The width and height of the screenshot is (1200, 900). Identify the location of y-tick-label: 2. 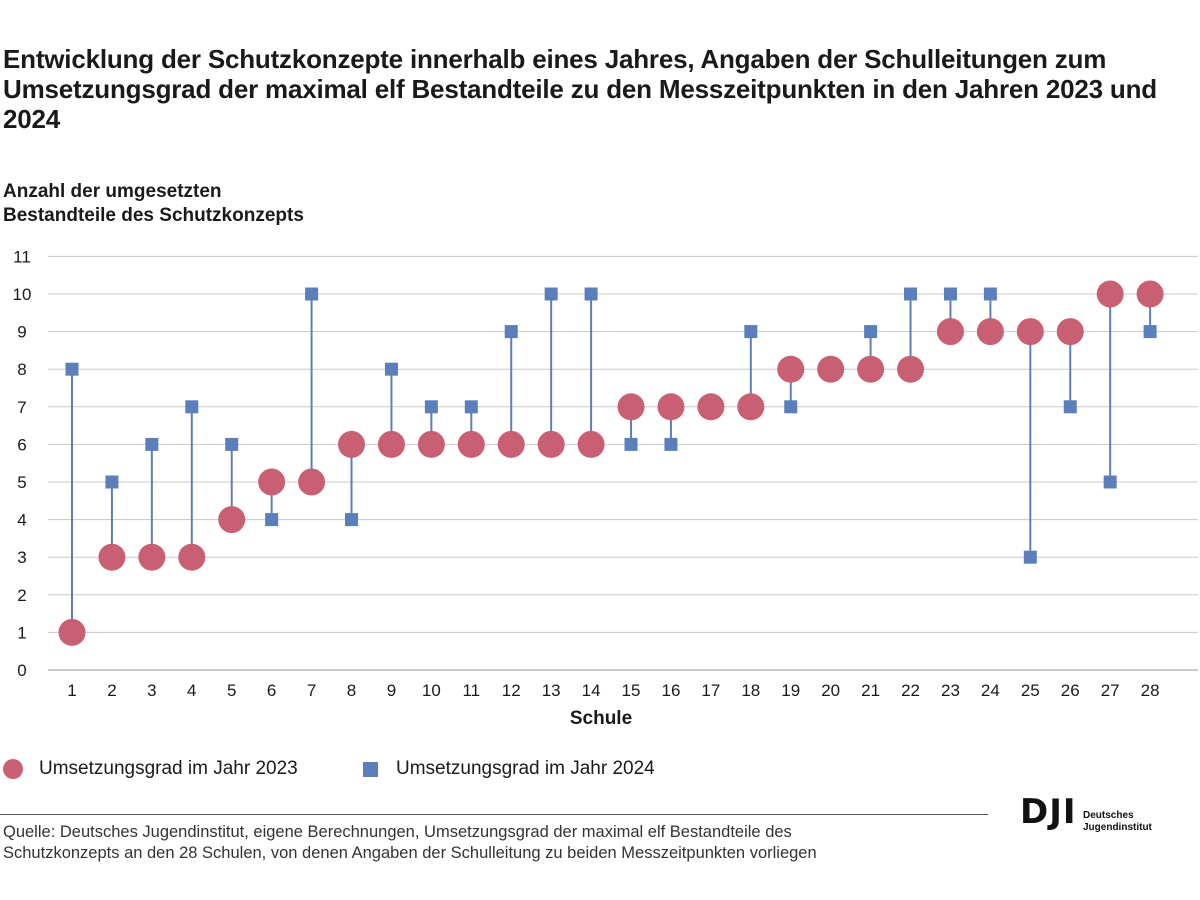
(21, 595).